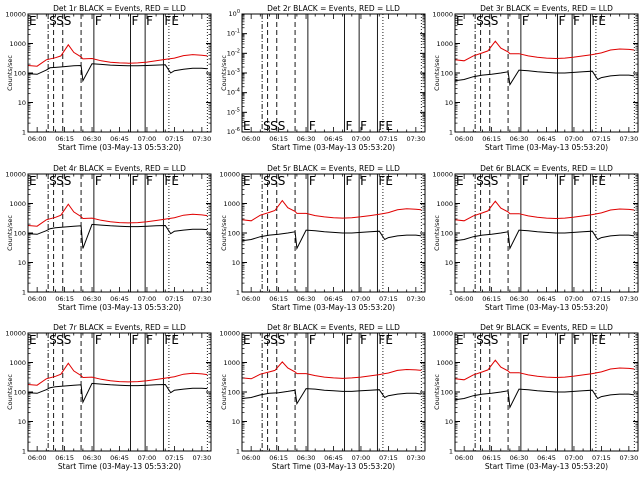  What do you see at coordinates (15, 175) in the screenshot?
I see `y-tick-label: 10000` at bounding box center [15, 175].